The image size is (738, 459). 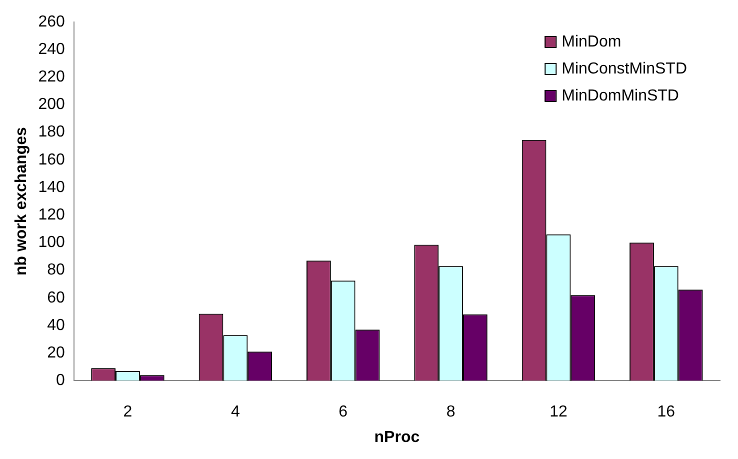 I want to click on x-axis-title: nProc, so click(x=397, y=437).